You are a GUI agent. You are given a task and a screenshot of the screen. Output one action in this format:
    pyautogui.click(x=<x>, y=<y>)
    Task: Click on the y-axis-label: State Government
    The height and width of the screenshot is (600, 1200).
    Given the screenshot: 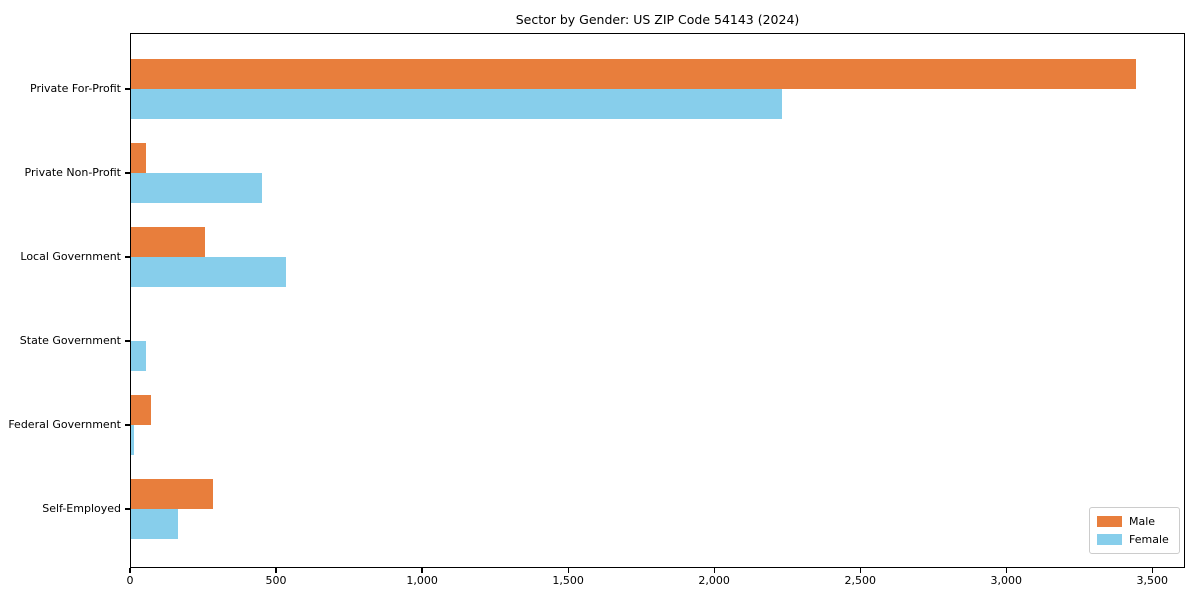 What is the action you would take?
    pyautogui.click(x=70, y=340)
    